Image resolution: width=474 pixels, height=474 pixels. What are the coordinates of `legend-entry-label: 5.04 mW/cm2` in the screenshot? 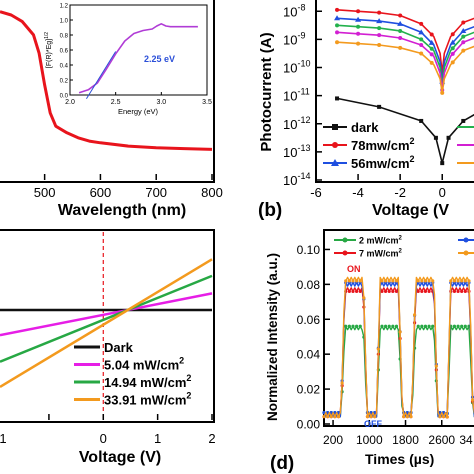 It's located at (144, 364).